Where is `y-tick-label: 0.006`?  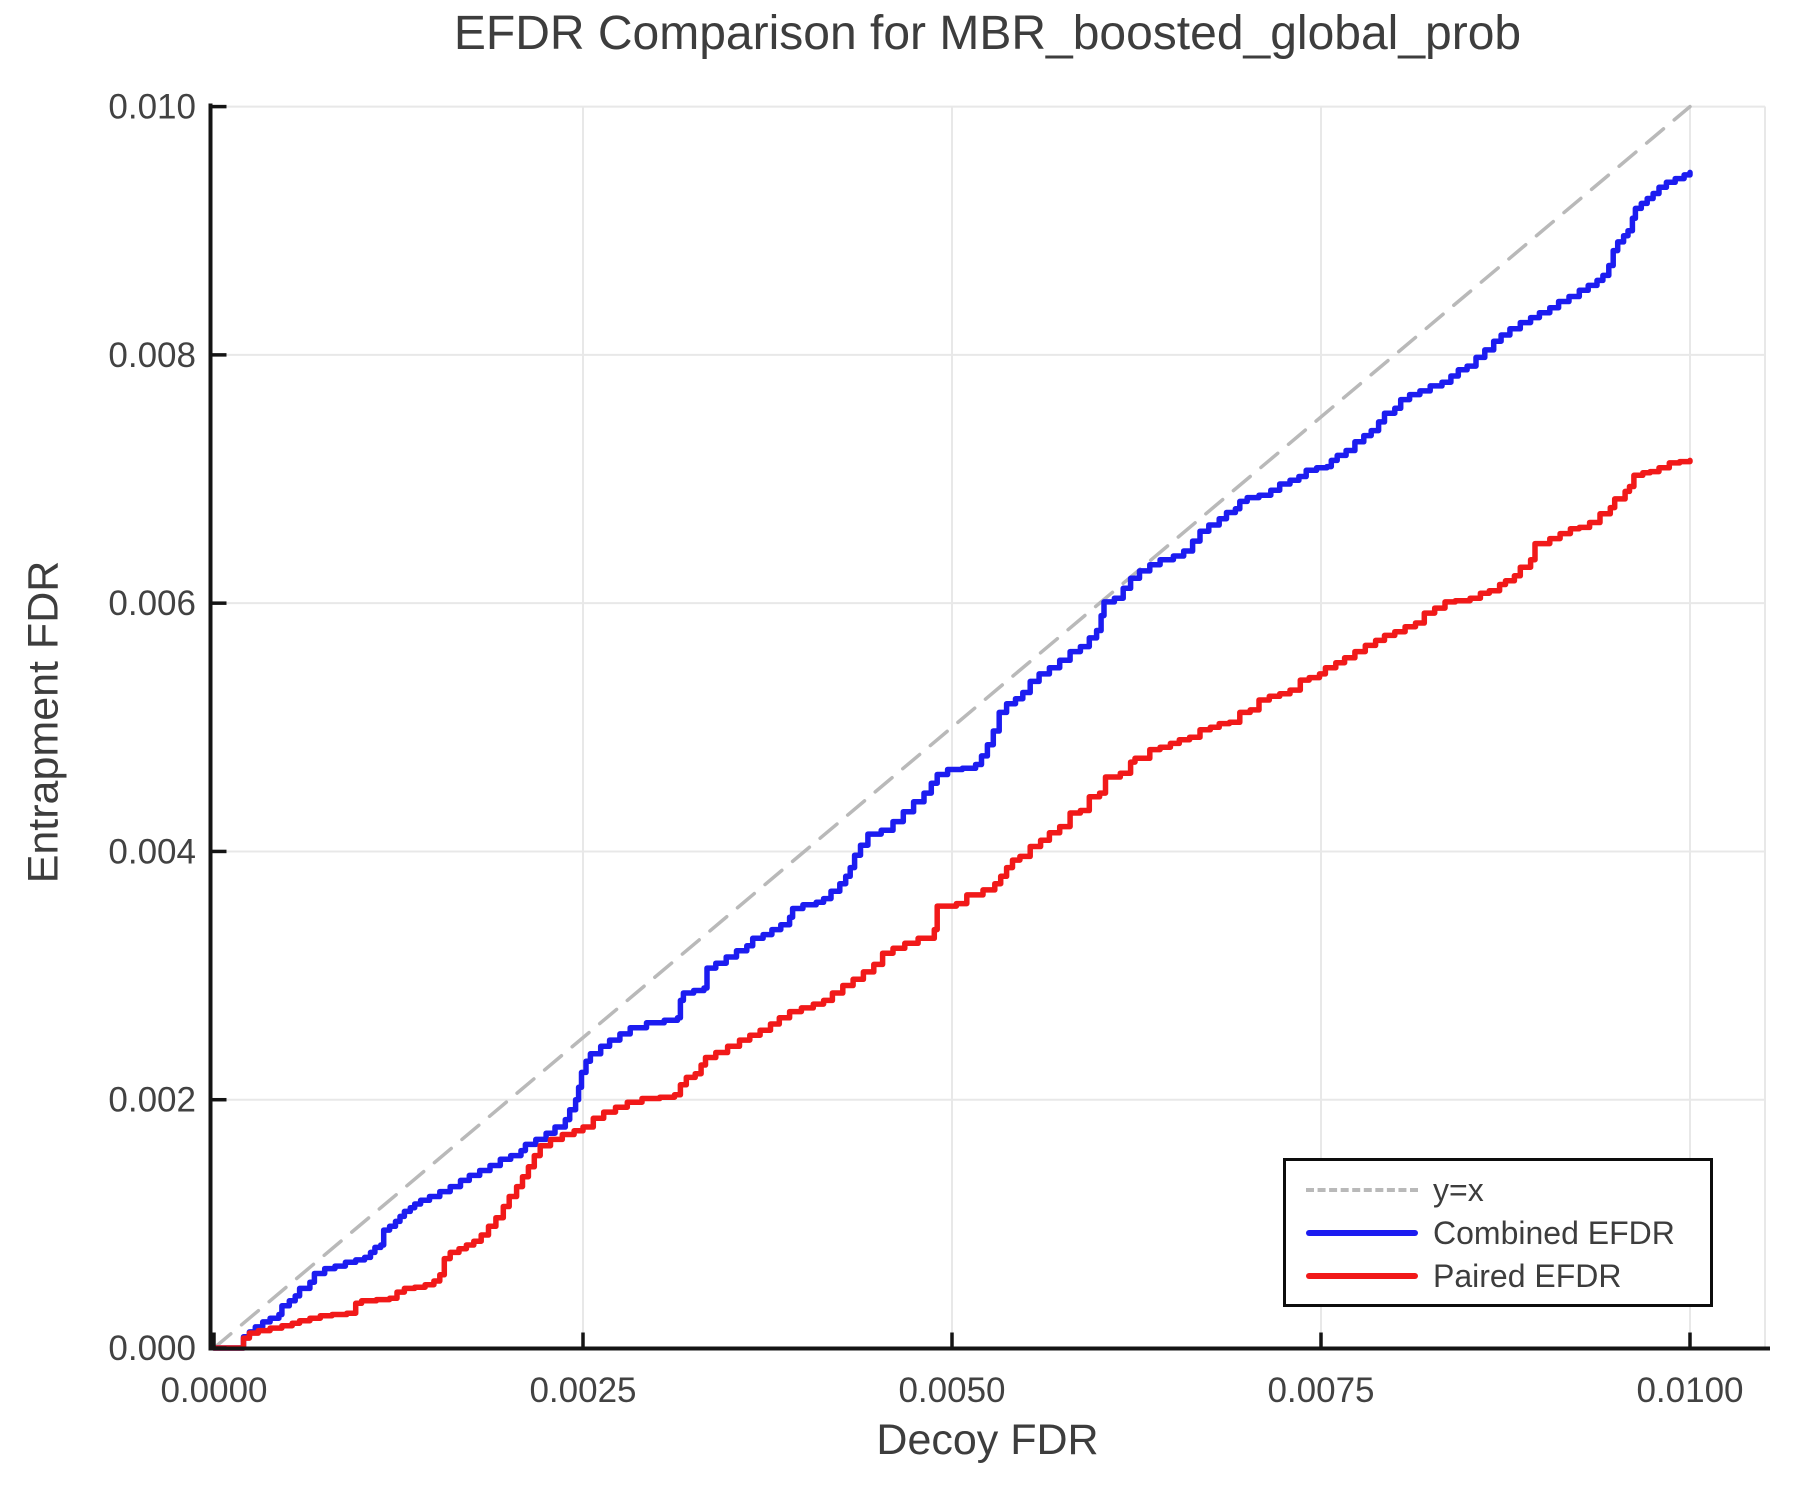
y-tick-label: 0.006 is located at coordinates (152, 603).